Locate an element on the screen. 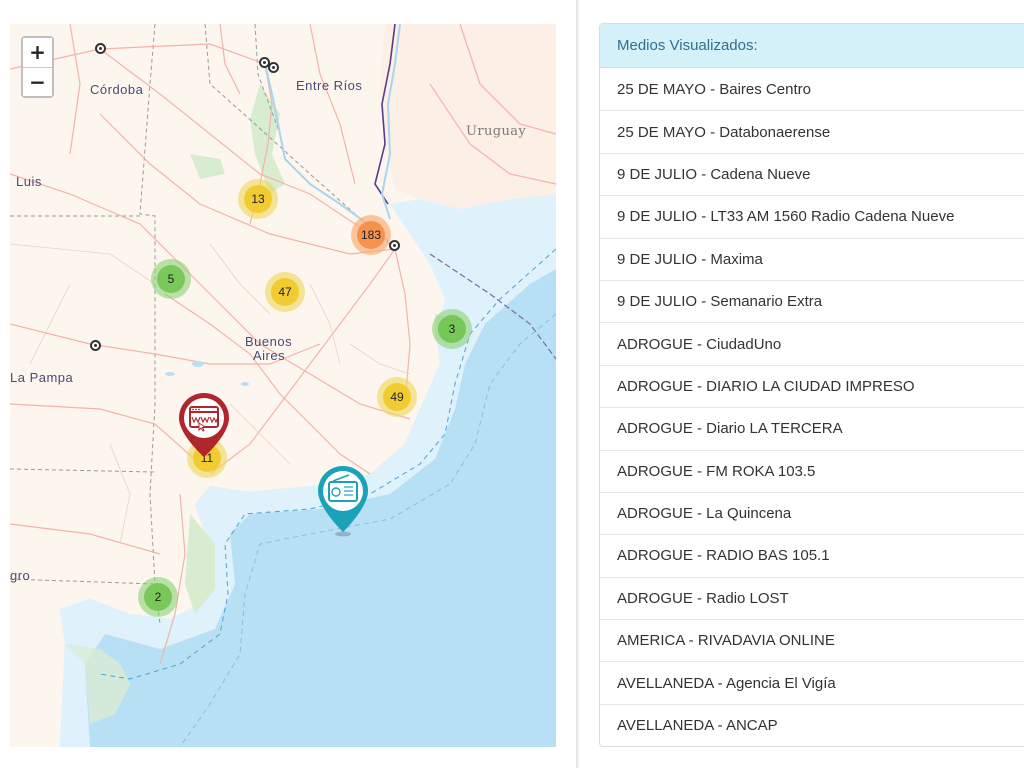 The image size is (1024, 768). panel-divider is located at coordinates (577, 384).